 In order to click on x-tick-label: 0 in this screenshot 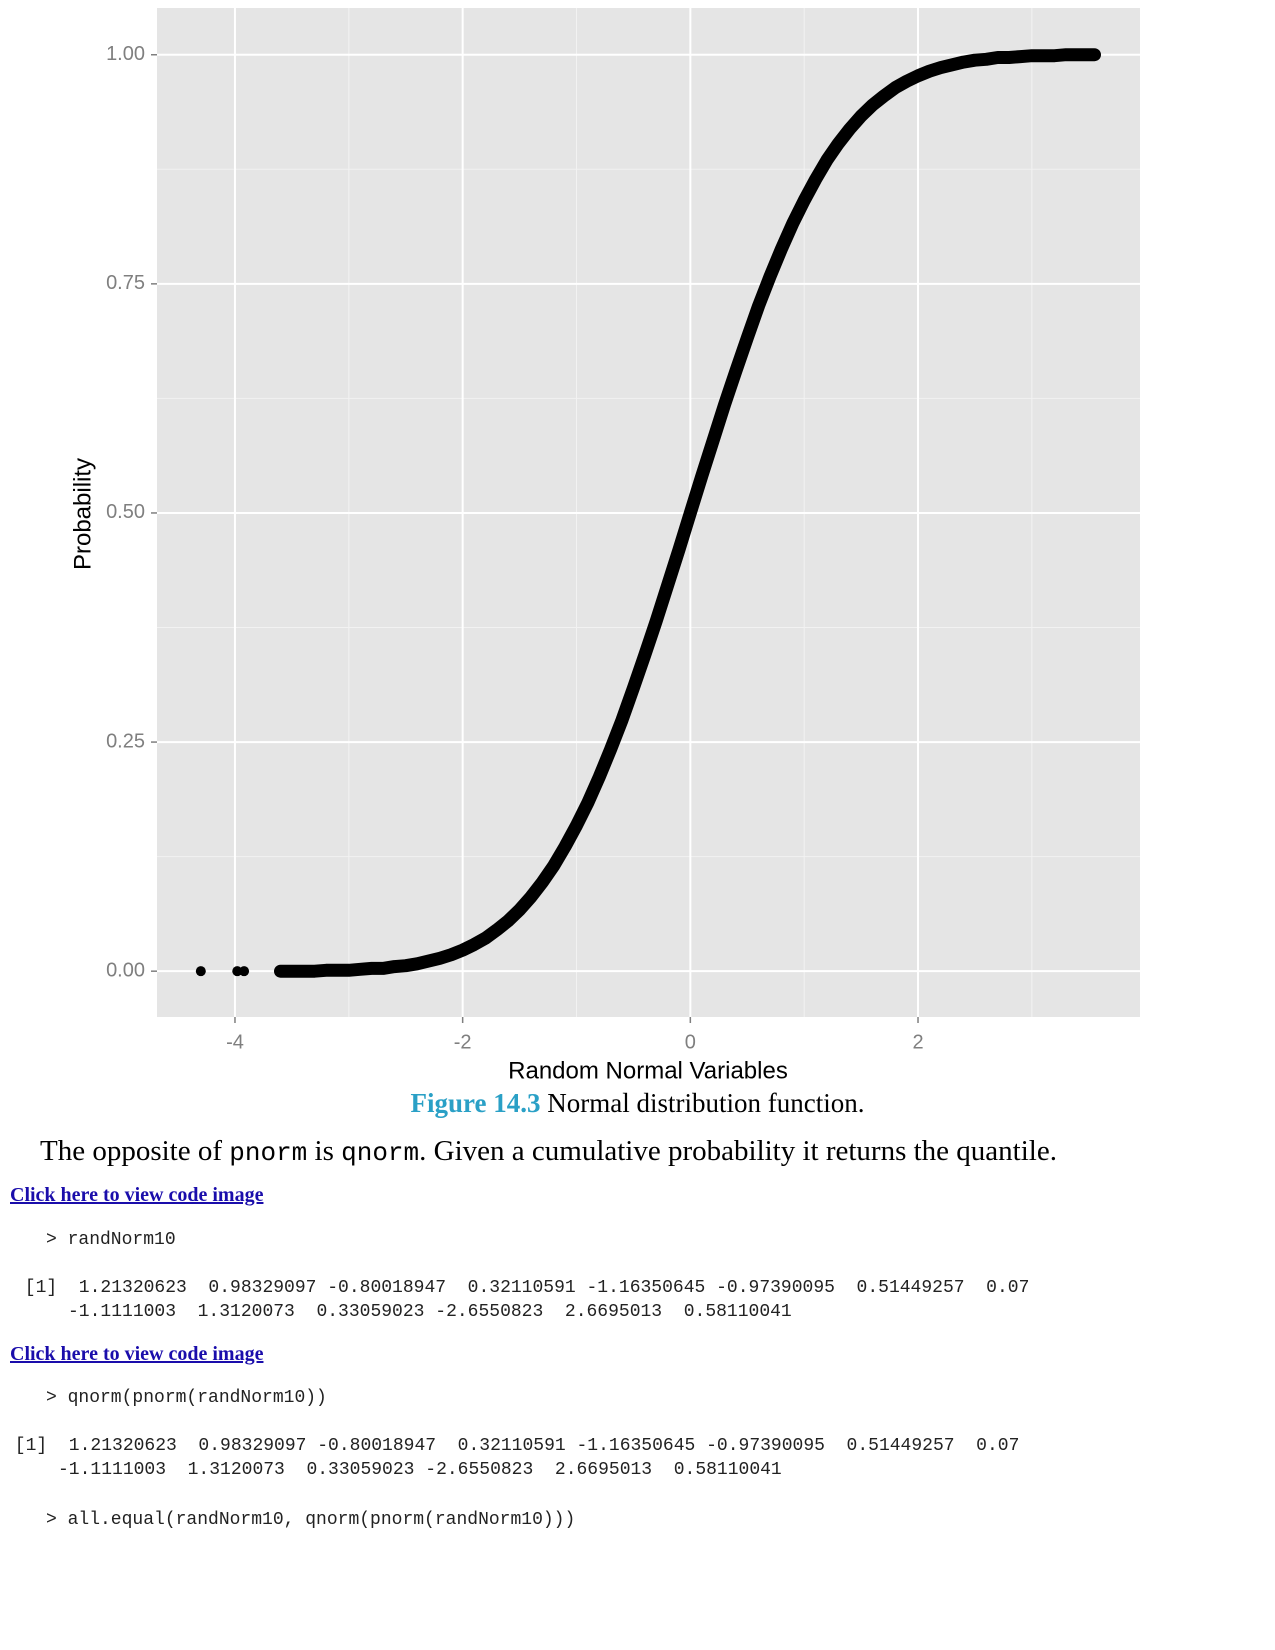, I will do `click(690, 1042)`.